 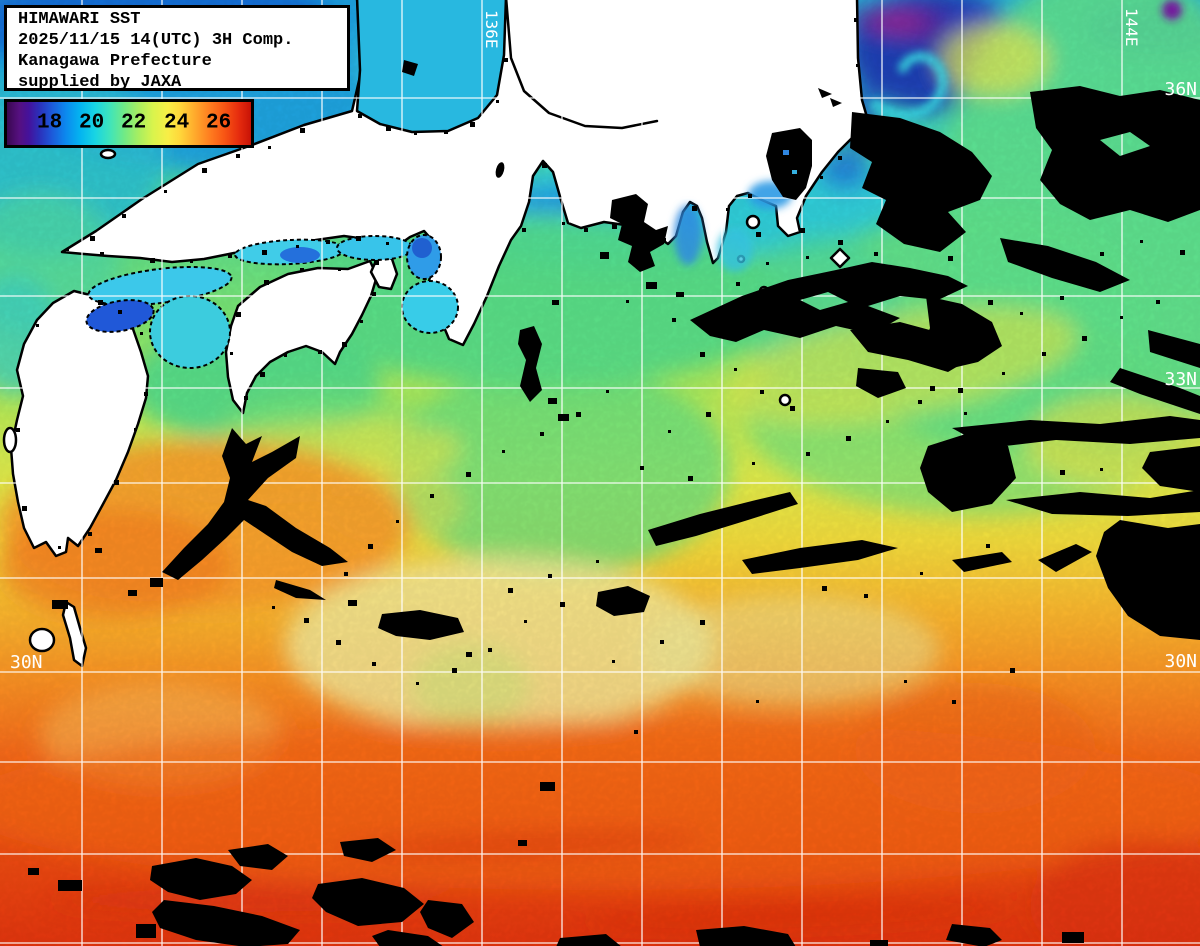 What do you see at coordinates (1131, 27) in the screenshot?
I see `lon-label-144e: 144E` at bounding box center [1131, 27].